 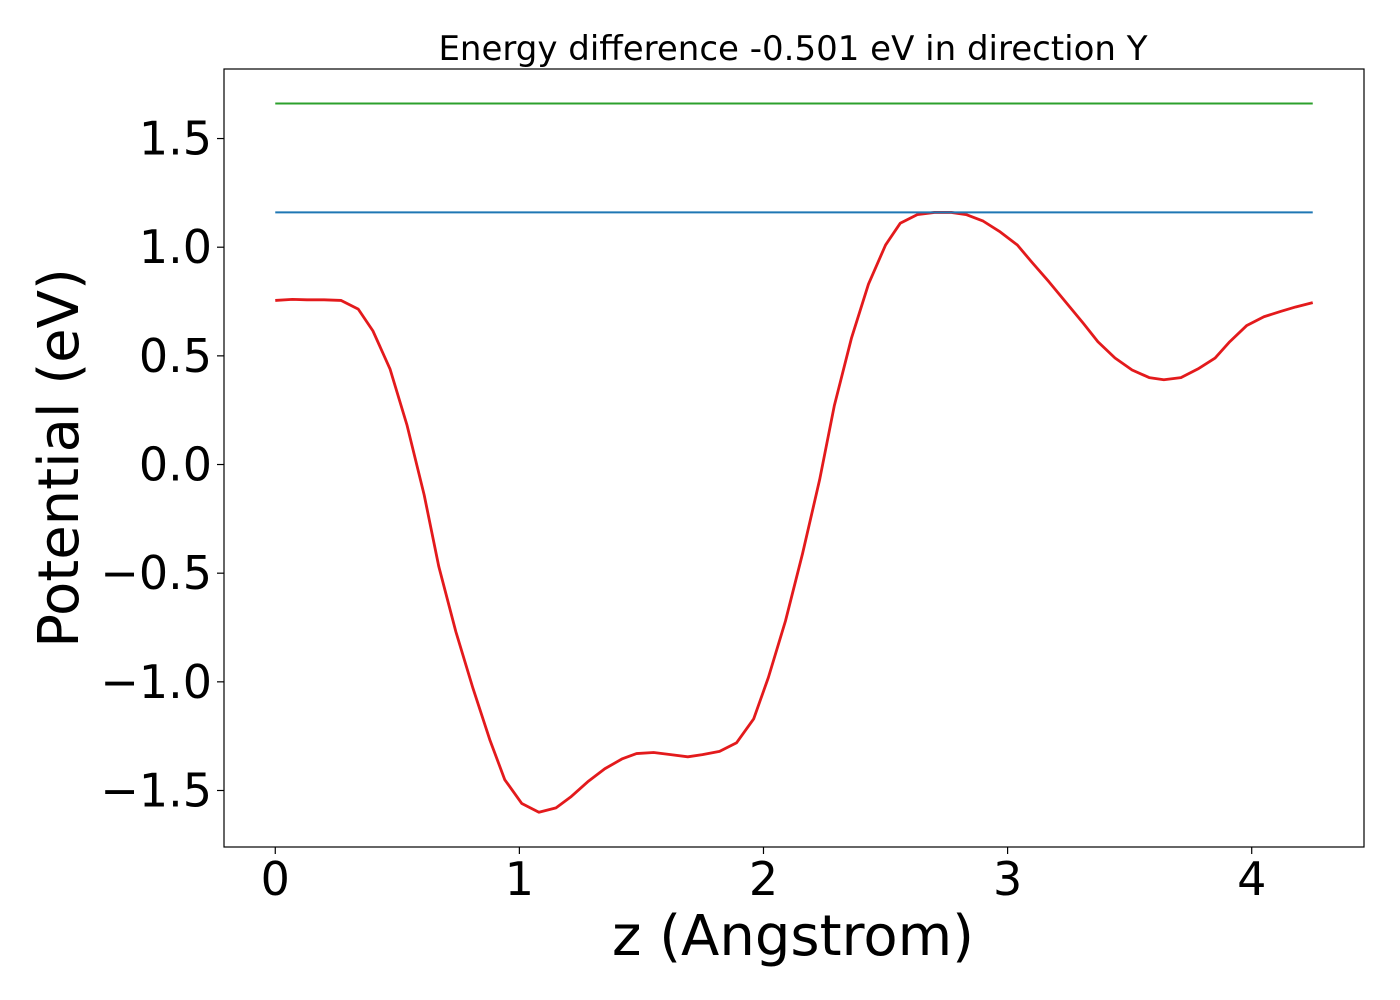 I want to click on y-tick-label: 1.5, so click(x=175, y=139).